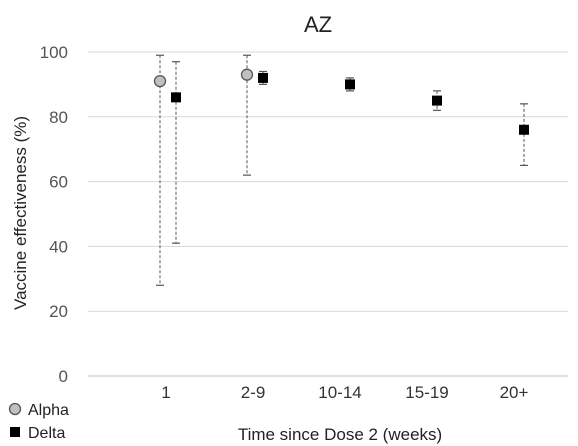  I want to click on legend: Alpha Delta, so click(40, 422).